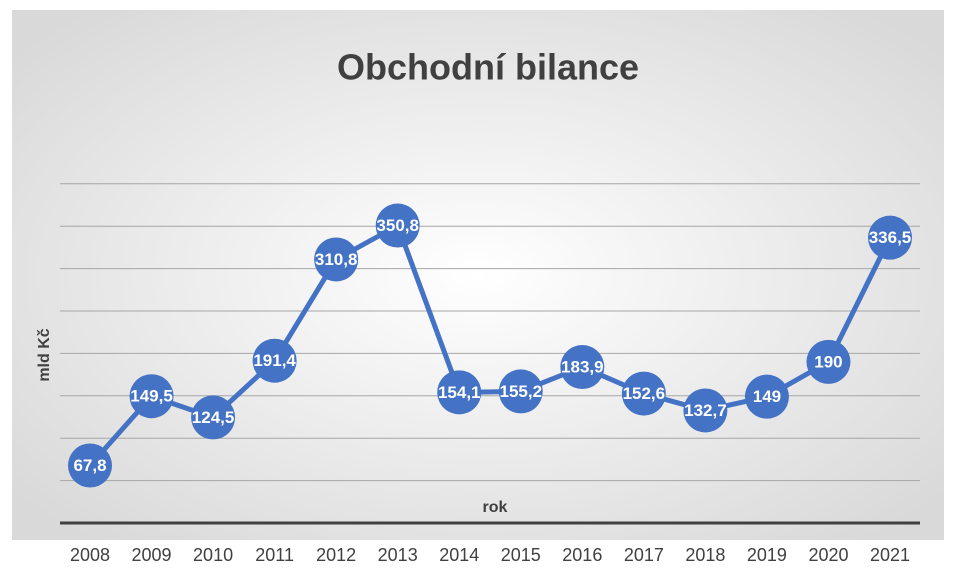  I want to click on data-label: 132,7, so click(705, 410).